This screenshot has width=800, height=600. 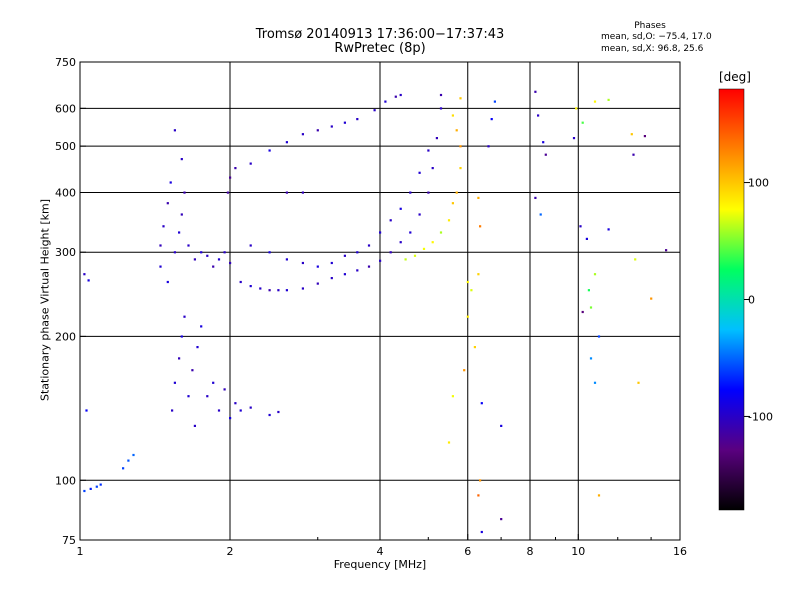 What do you see at coordinates (65, 146) in the screenshot?
I see `y-tick-label: 500` at bounding box center [65, 146].